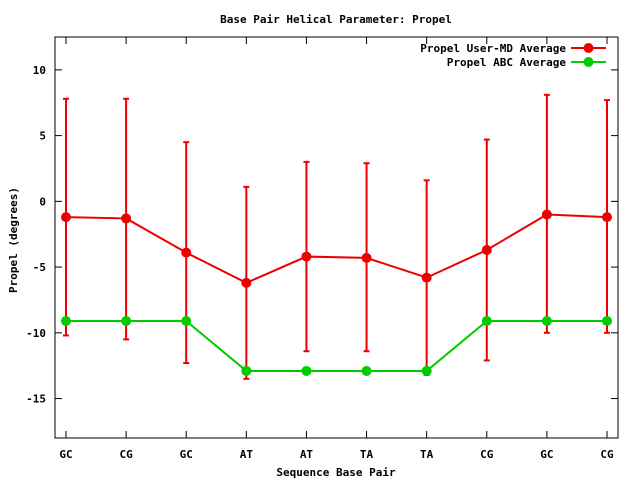 The image size is (640, 480). What do you see at coordinates (42, 136) in the screenshot?
I see `y-tick-label: 5` at bounding box center [42, 136].